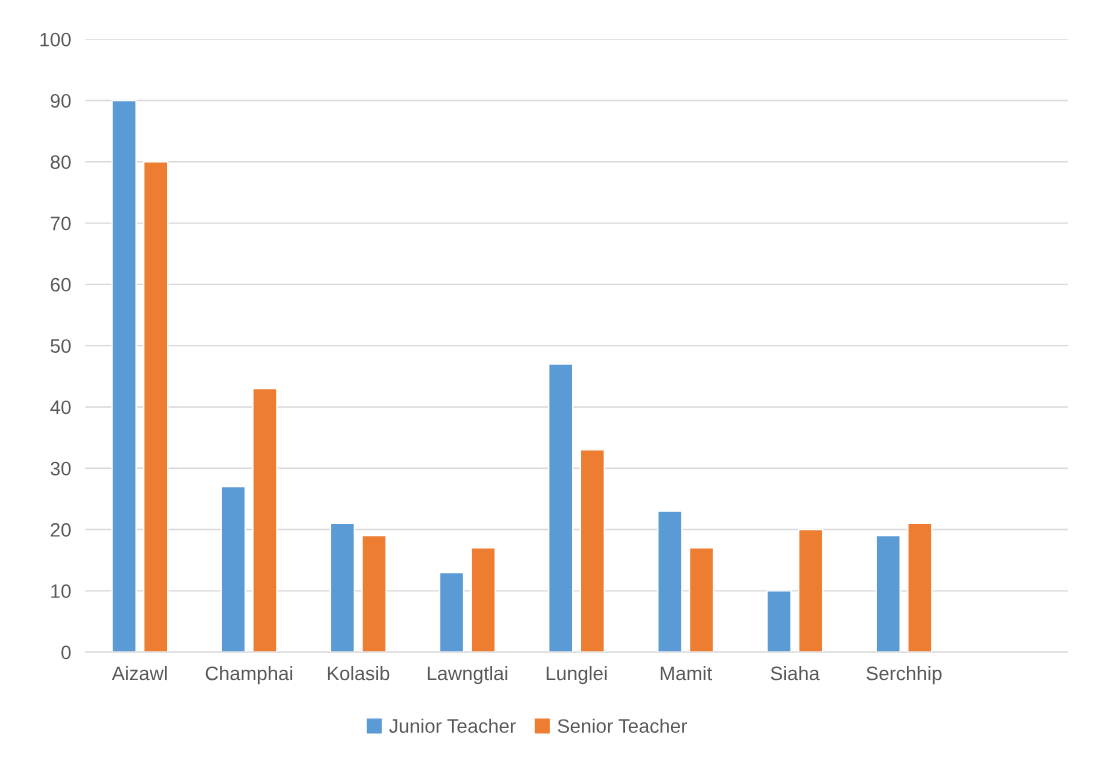 This screenshot has height=769, width=1094. What do you see at coordinates (249, 675) in the screenshot?
I see `x-tick-label: Champhai` at bounding box center [249, 675].